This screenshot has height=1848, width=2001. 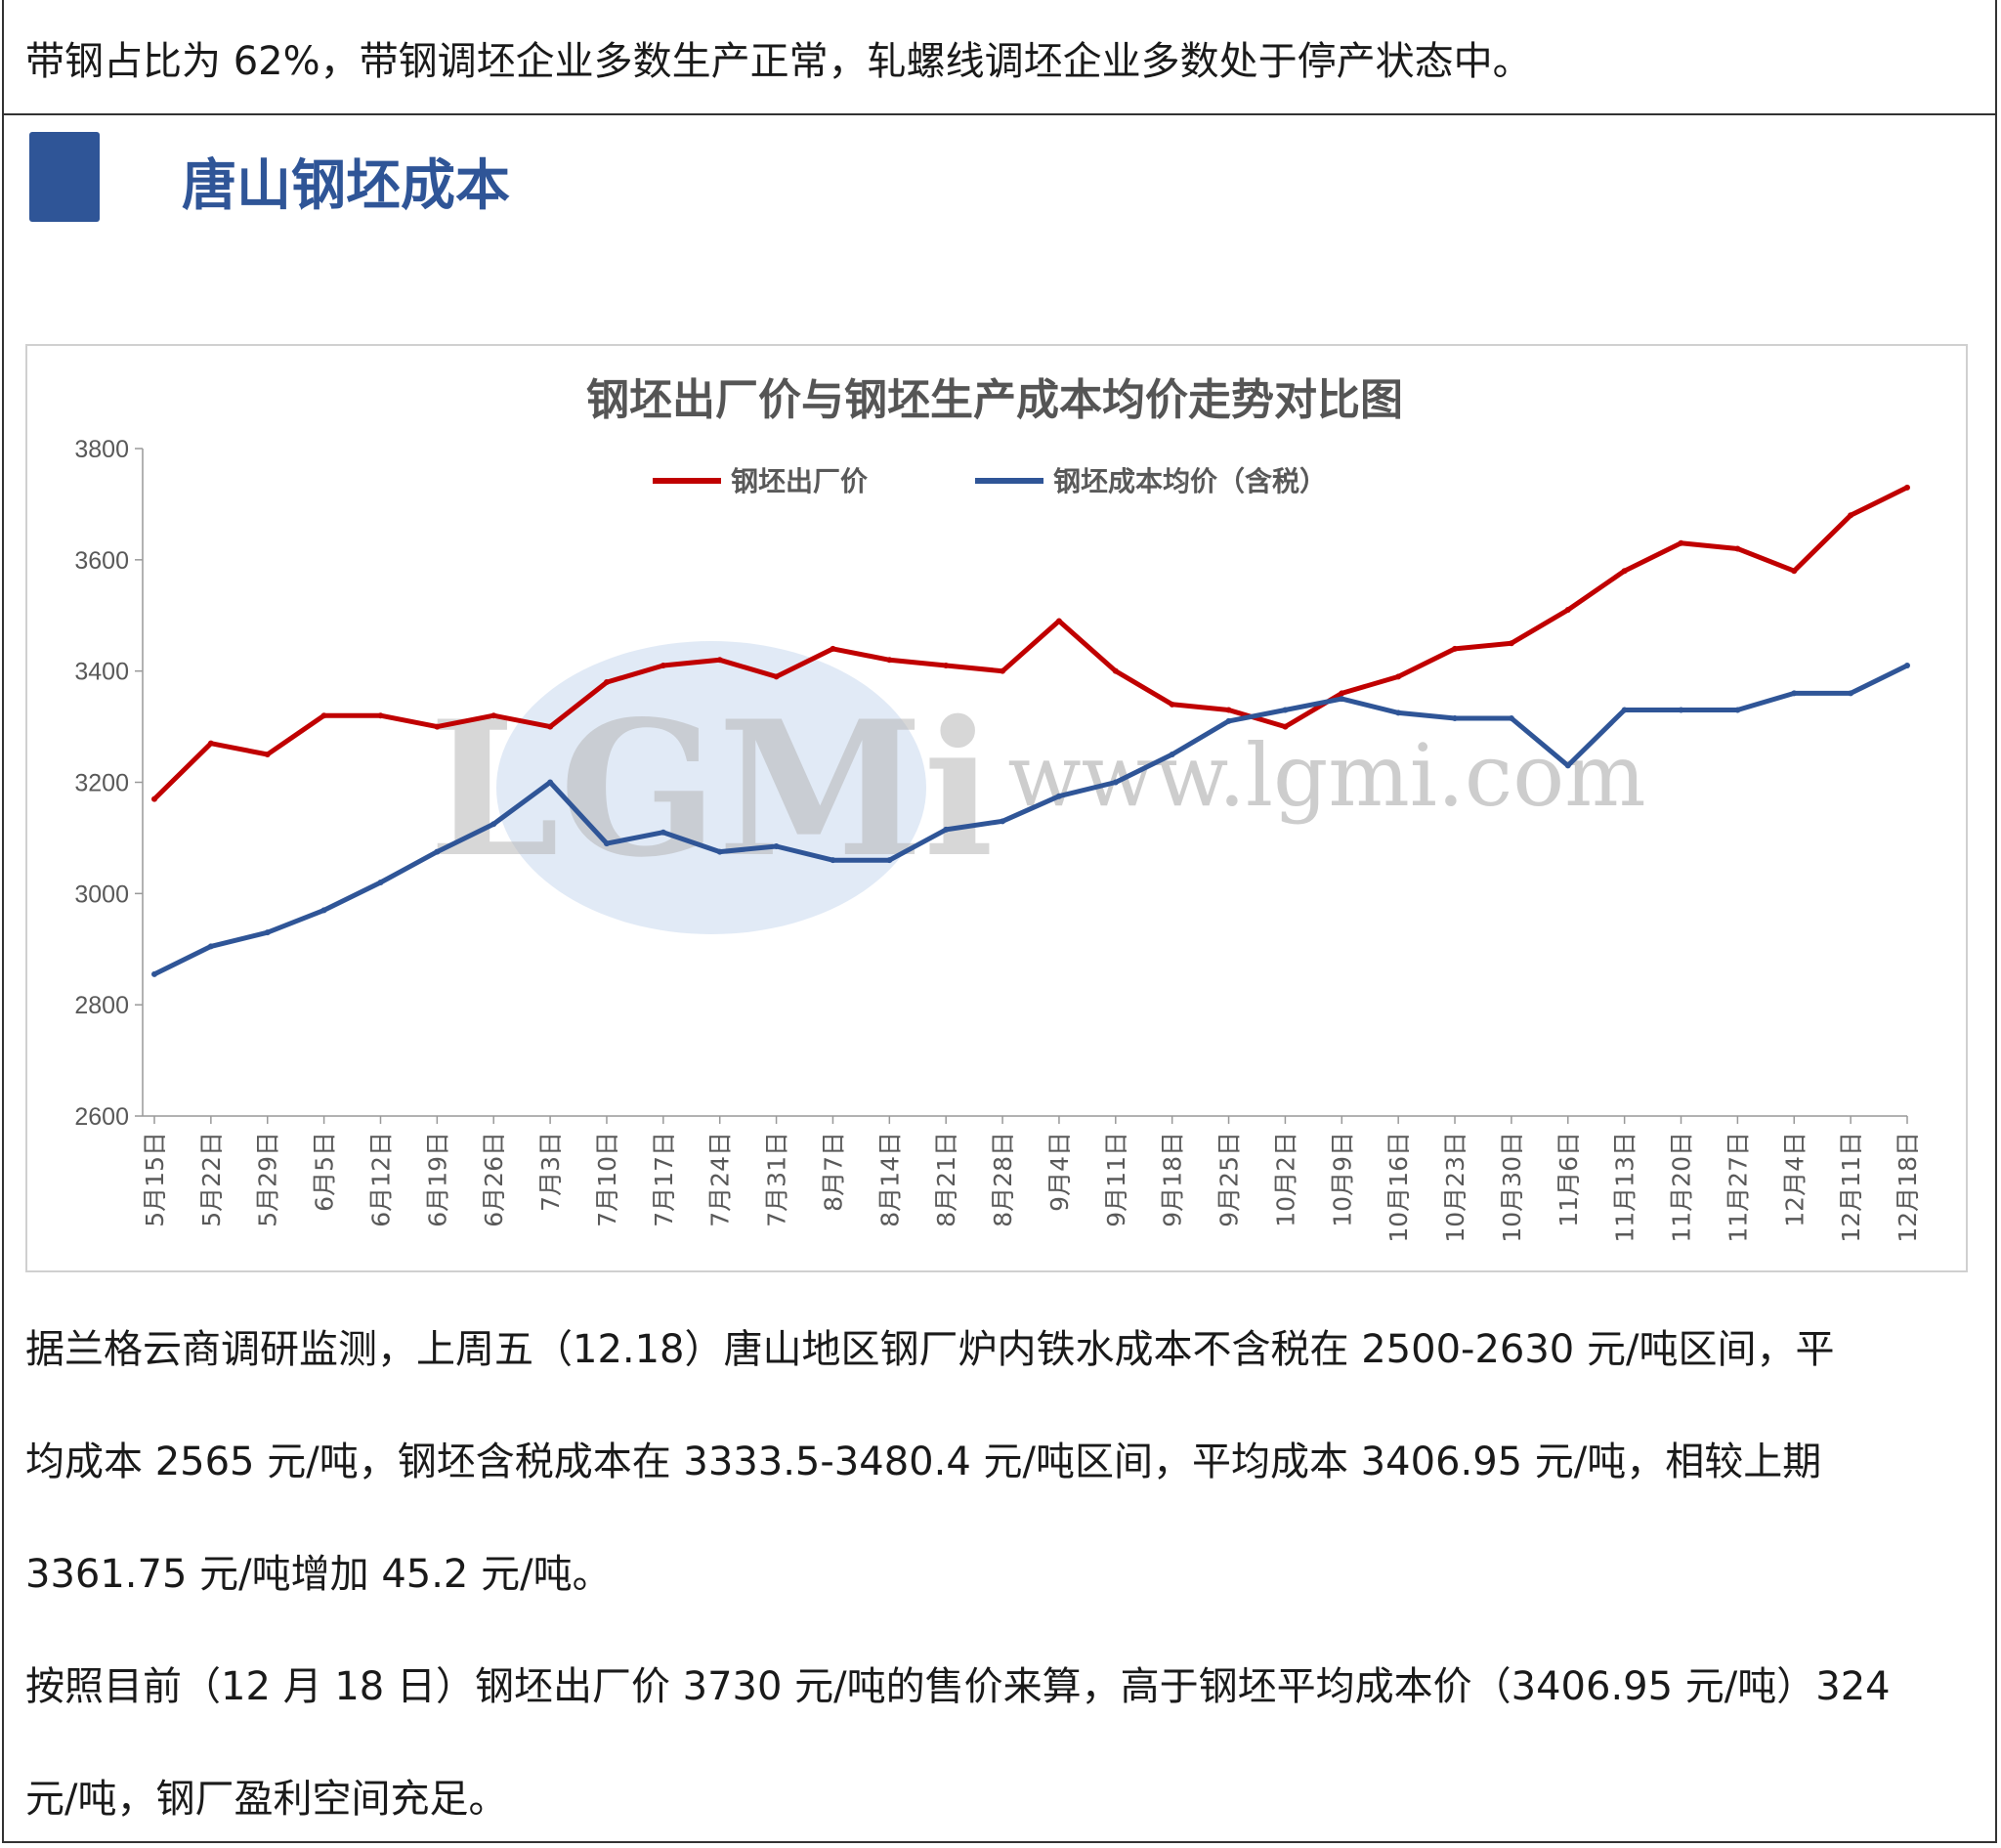 What do you see at coordinates (946, 1179) in the screenshot?
I see `x-tick-label: 8月21日` at bounding box center [946, 1179].